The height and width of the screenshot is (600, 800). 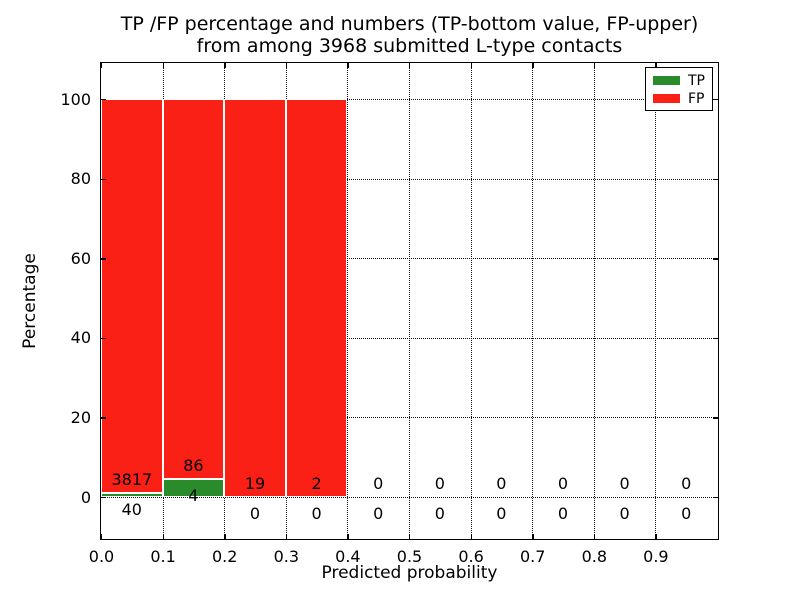 I want to click on legend: TP FP, so click(x=679, y=89).